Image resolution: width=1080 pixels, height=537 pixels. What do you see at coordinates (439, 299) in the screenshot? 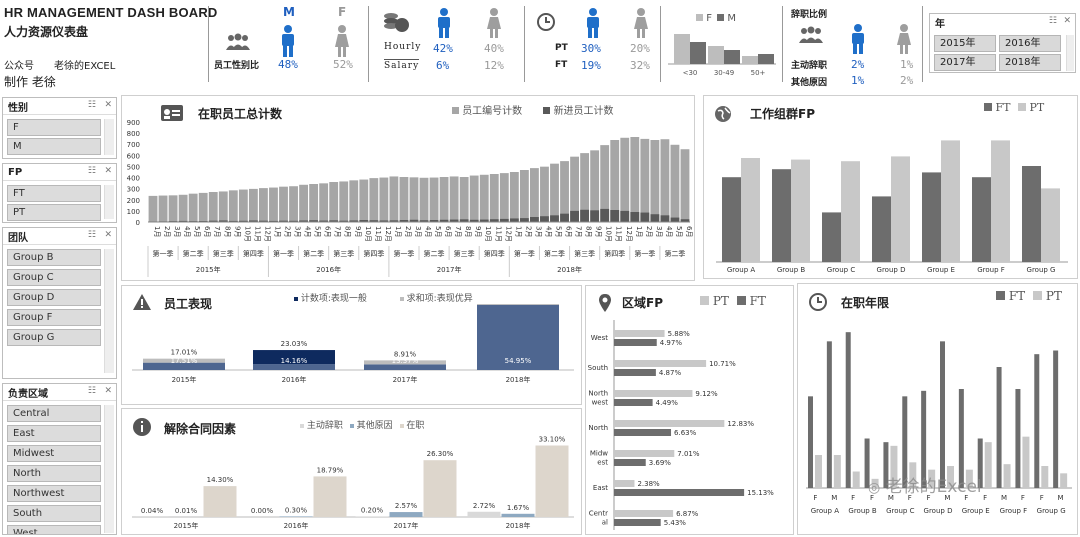
I see `legend-excellent: 求和项:表现优异` at bounding box center [439, 299].